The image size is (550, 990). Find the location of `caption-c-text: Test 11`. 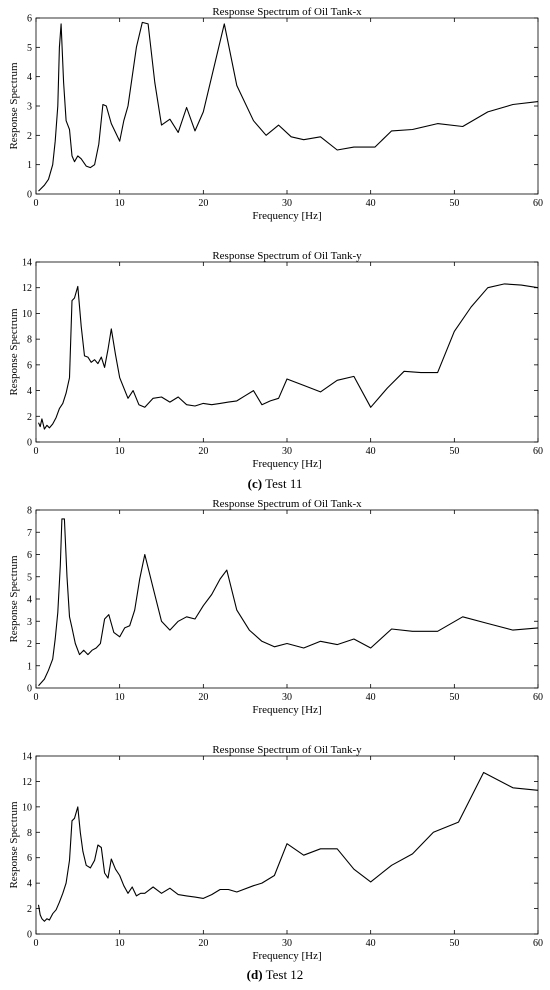

caption-c-text: Test 11 is located at coordinates (284, 483).